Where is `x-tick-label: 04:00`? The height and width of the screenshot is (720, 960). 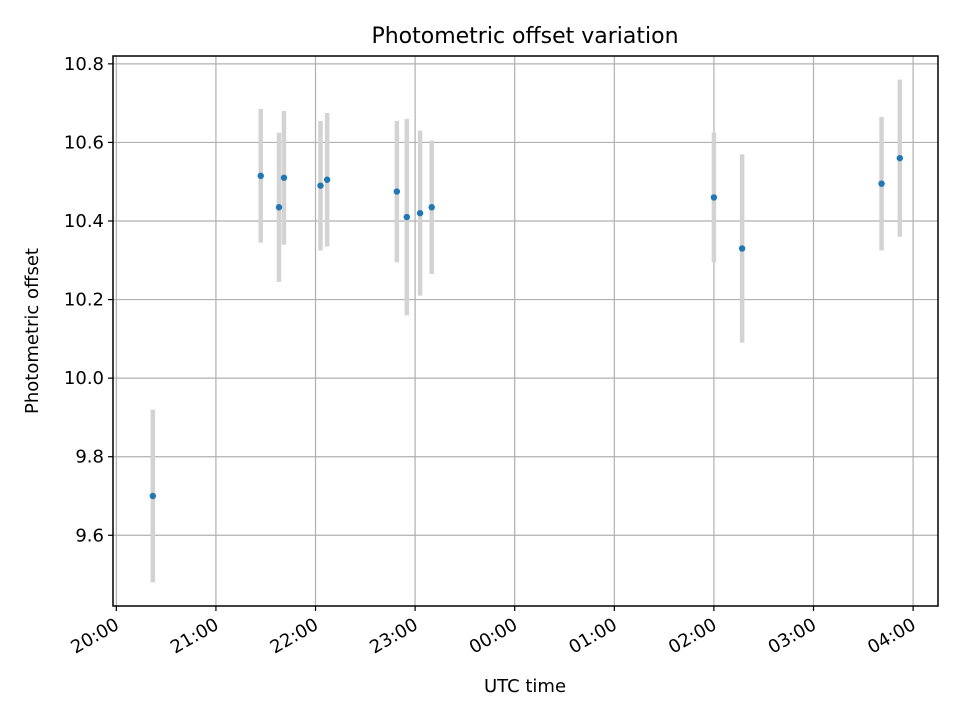
x-tick-label: 04:00 is located at coordinates (891, 636).